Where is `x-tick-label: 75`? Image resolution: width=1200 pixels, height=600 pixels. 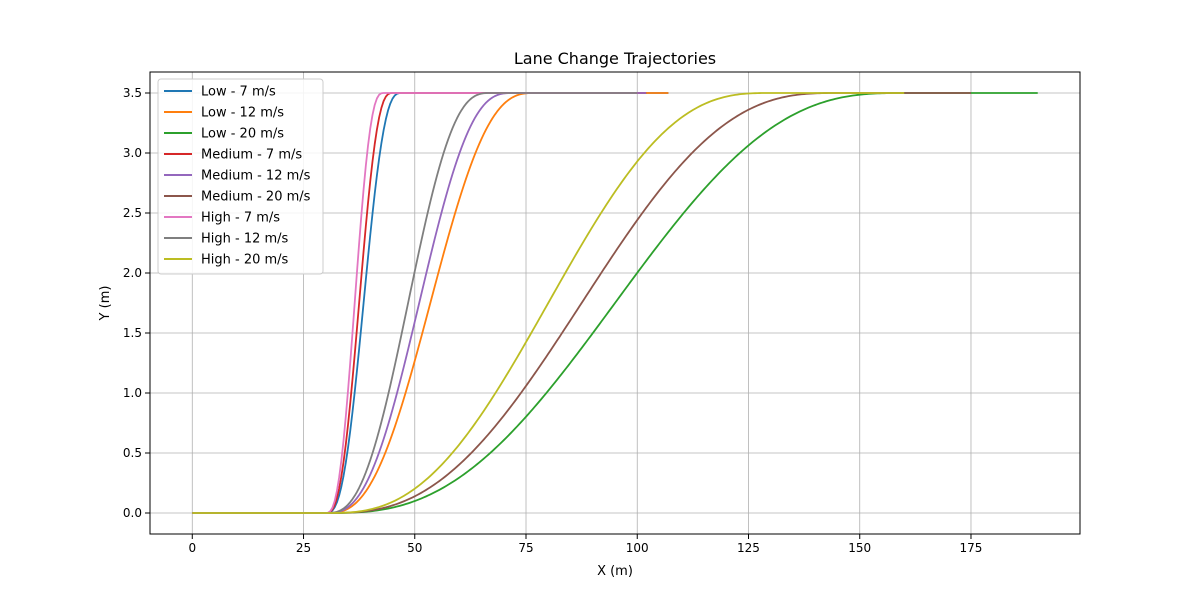 x-tick-label: 75 is located at coordinates (525, 548).